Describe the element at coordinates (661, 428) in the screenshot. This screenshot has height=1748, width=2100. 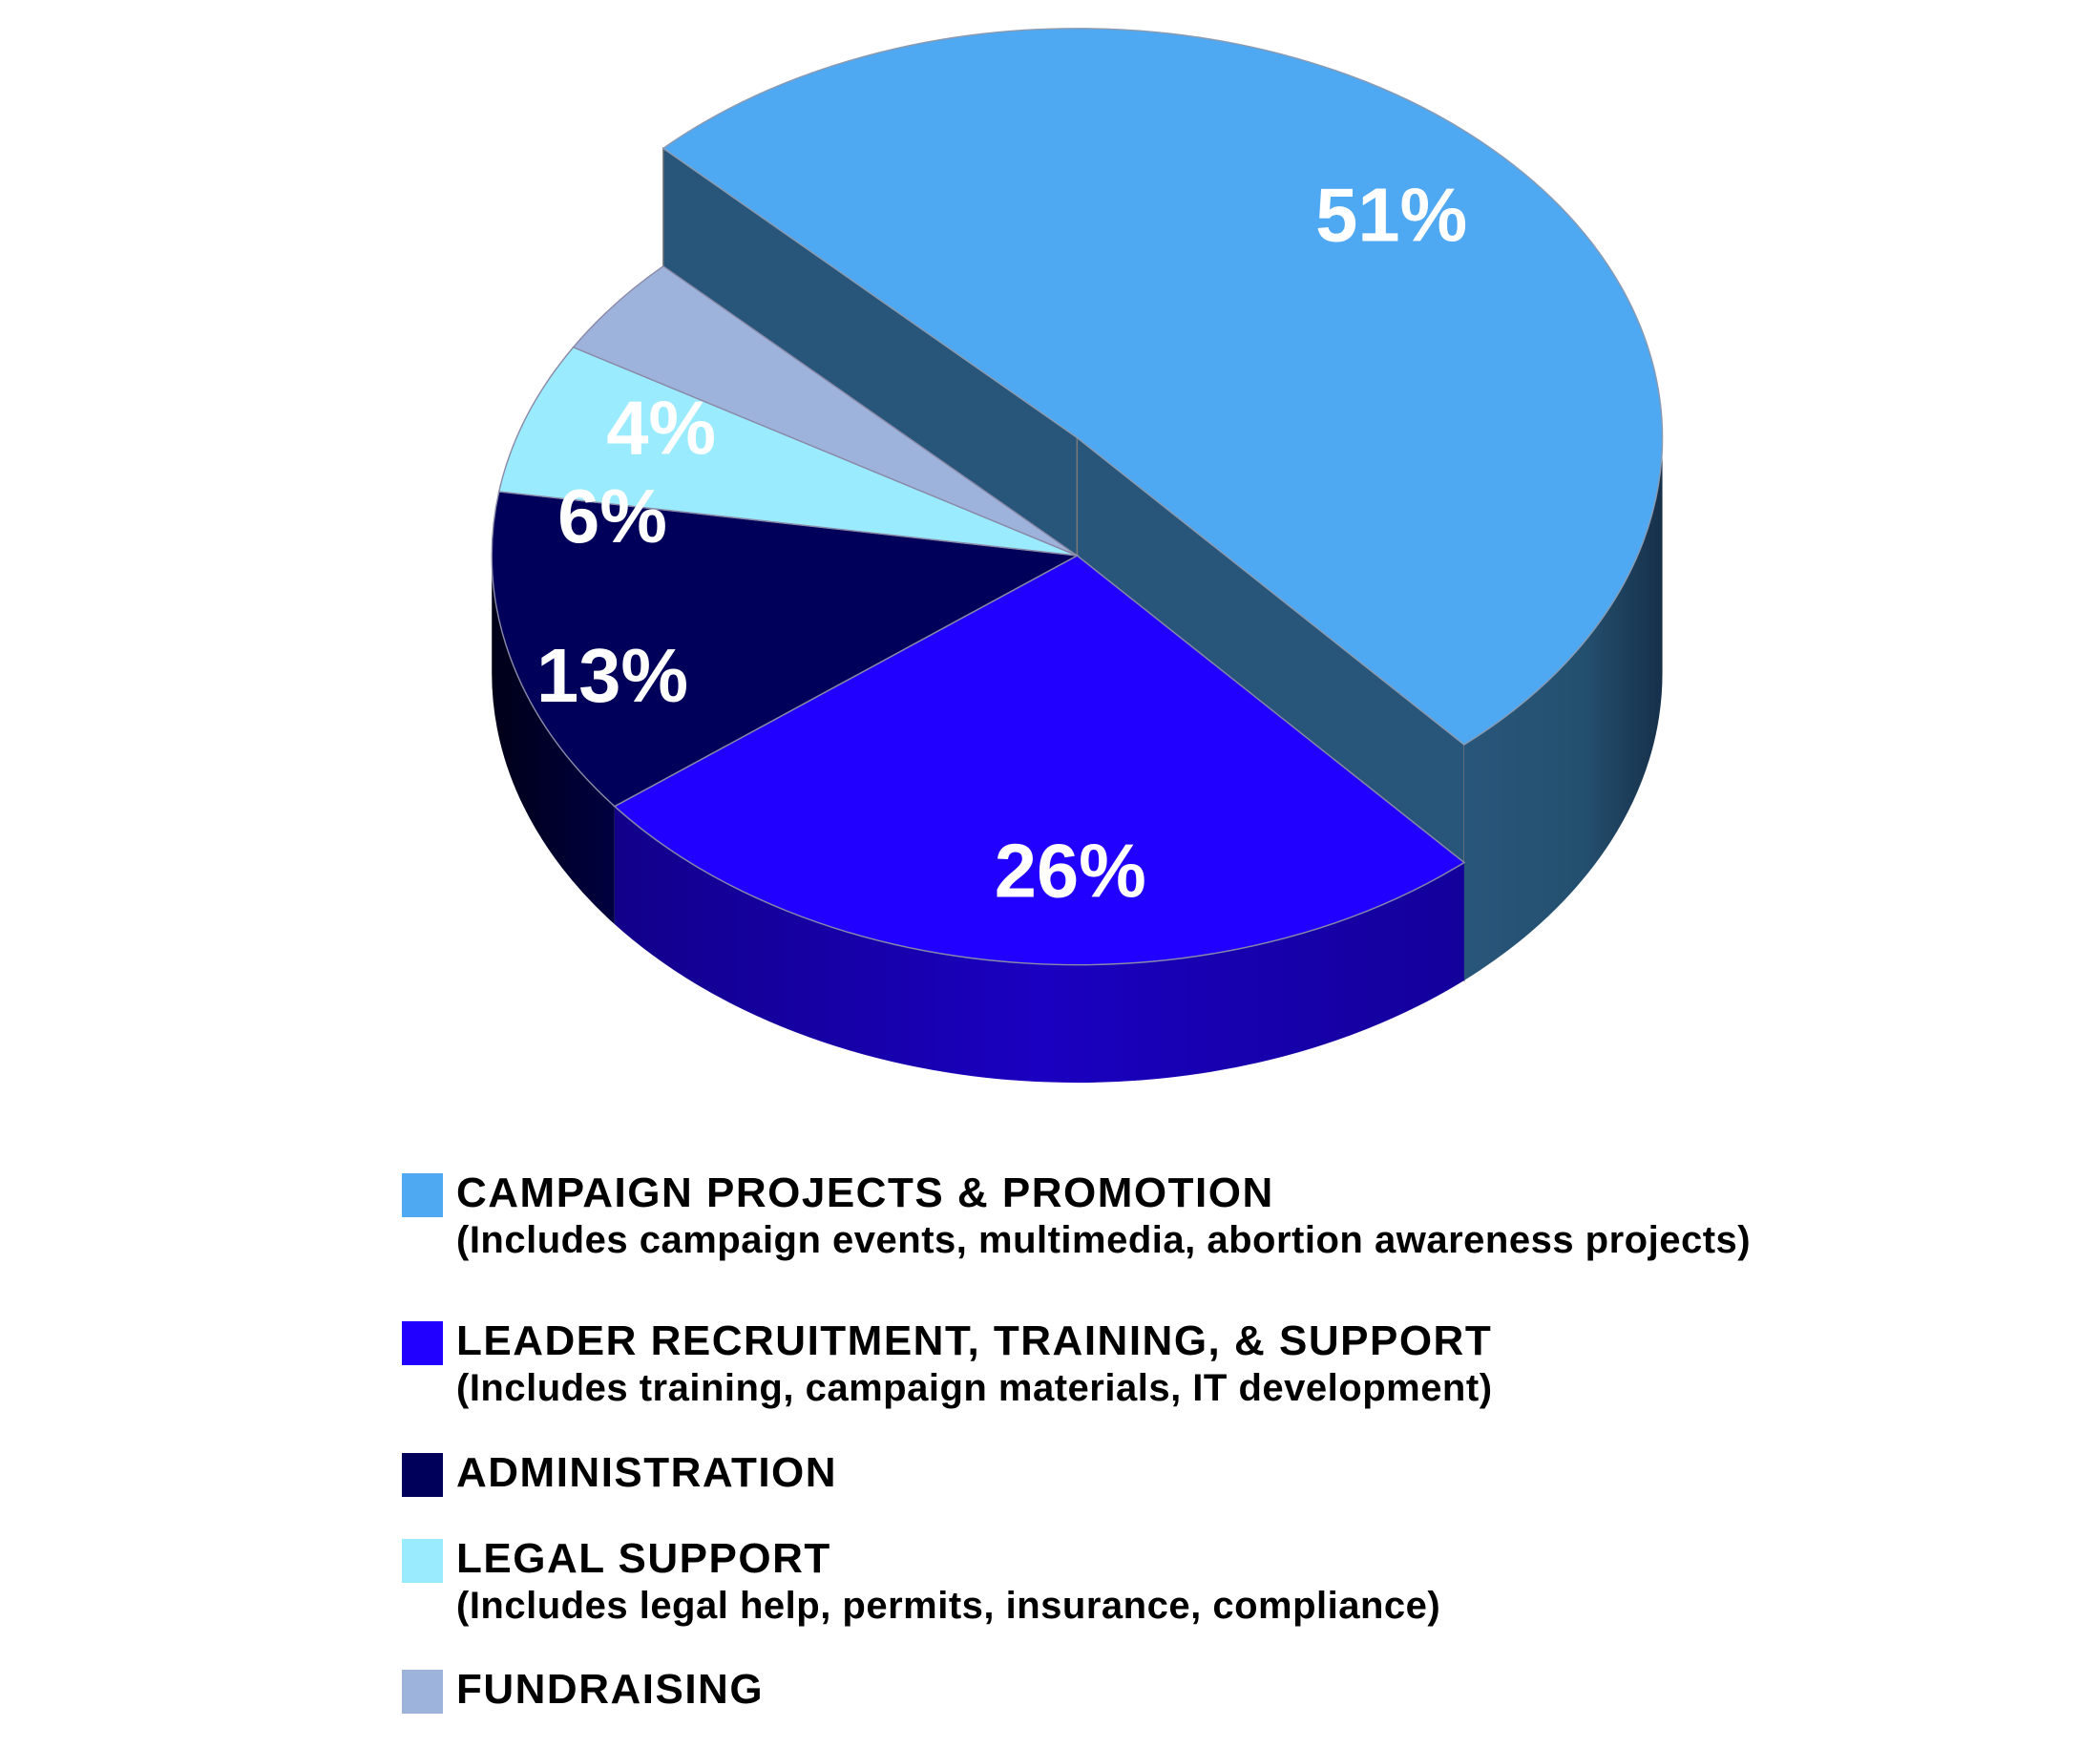
I see `data-label: 4%` at that location.